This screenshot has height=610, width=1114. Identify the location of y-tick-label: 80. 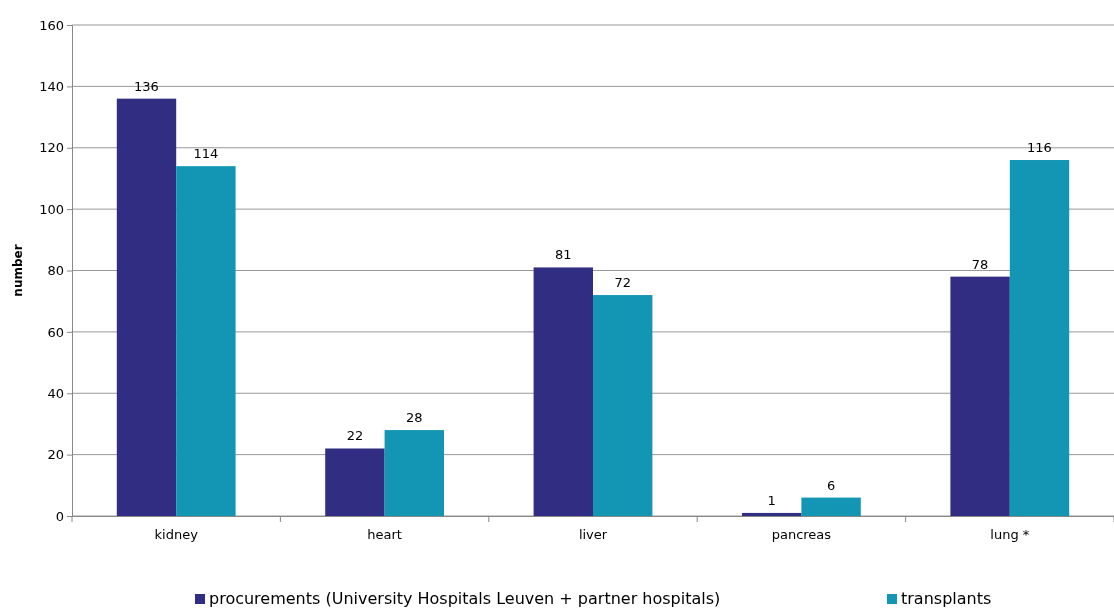
(55, 271).